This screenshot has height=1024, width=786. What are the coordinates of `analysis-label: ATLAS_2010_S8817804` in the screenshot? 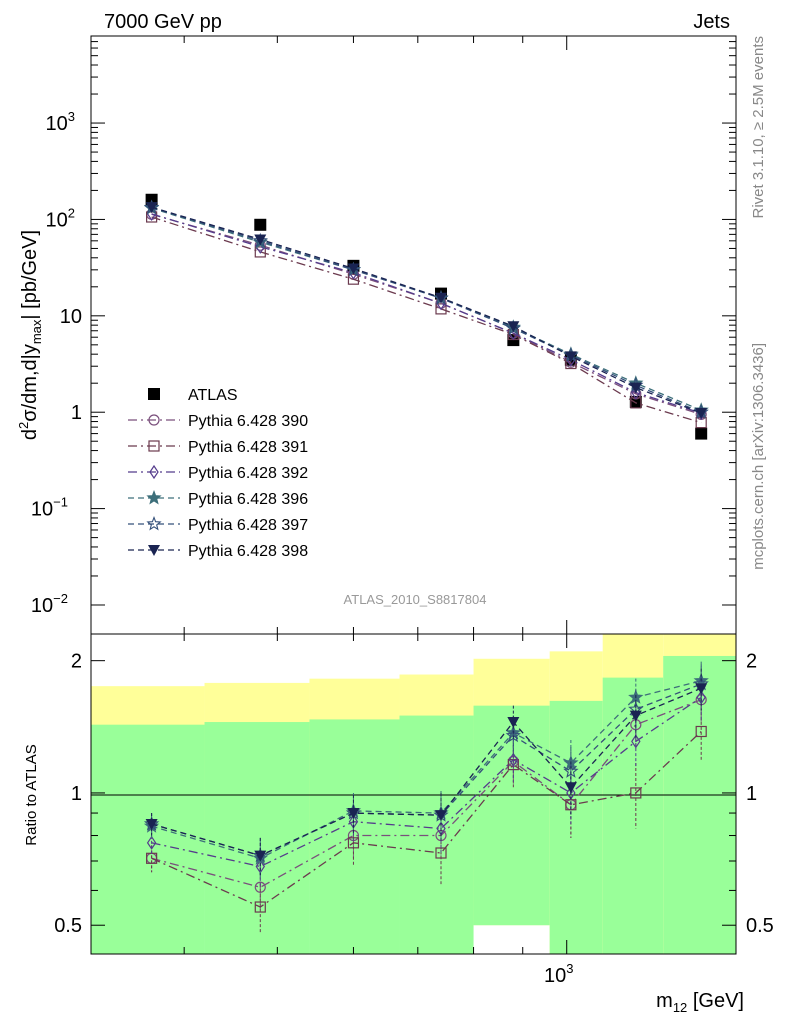 It's located at (415, 599).